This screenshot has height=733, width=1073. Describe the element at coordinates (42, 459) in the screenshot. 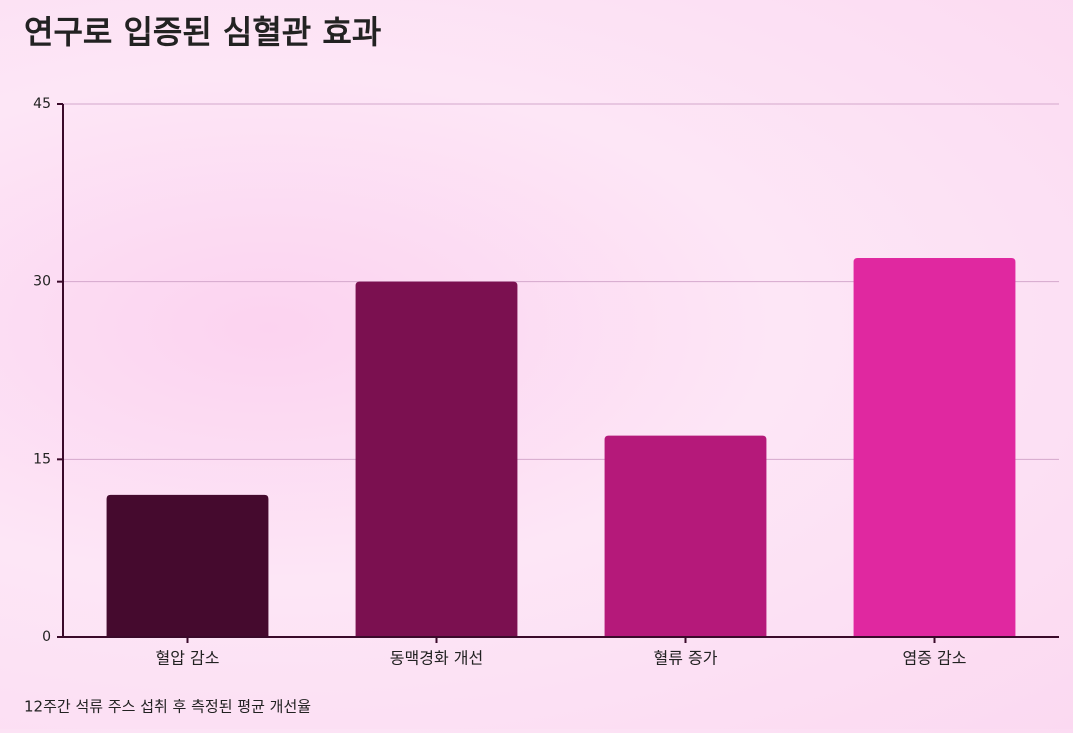

I see `y-tick-label: 15` at that location.